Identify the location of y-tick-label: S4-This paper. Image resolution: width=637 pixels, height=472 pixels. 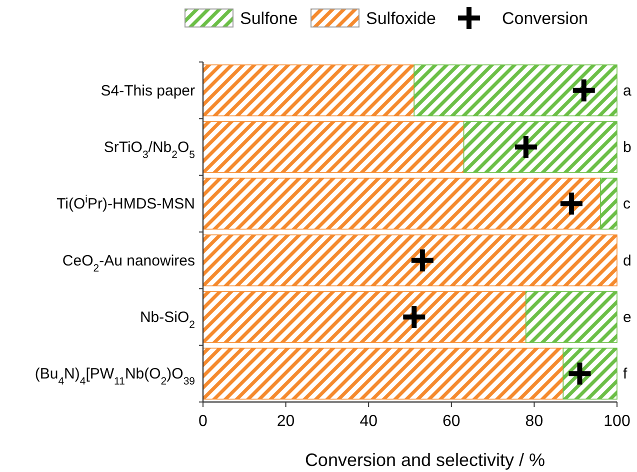
(147, 91).